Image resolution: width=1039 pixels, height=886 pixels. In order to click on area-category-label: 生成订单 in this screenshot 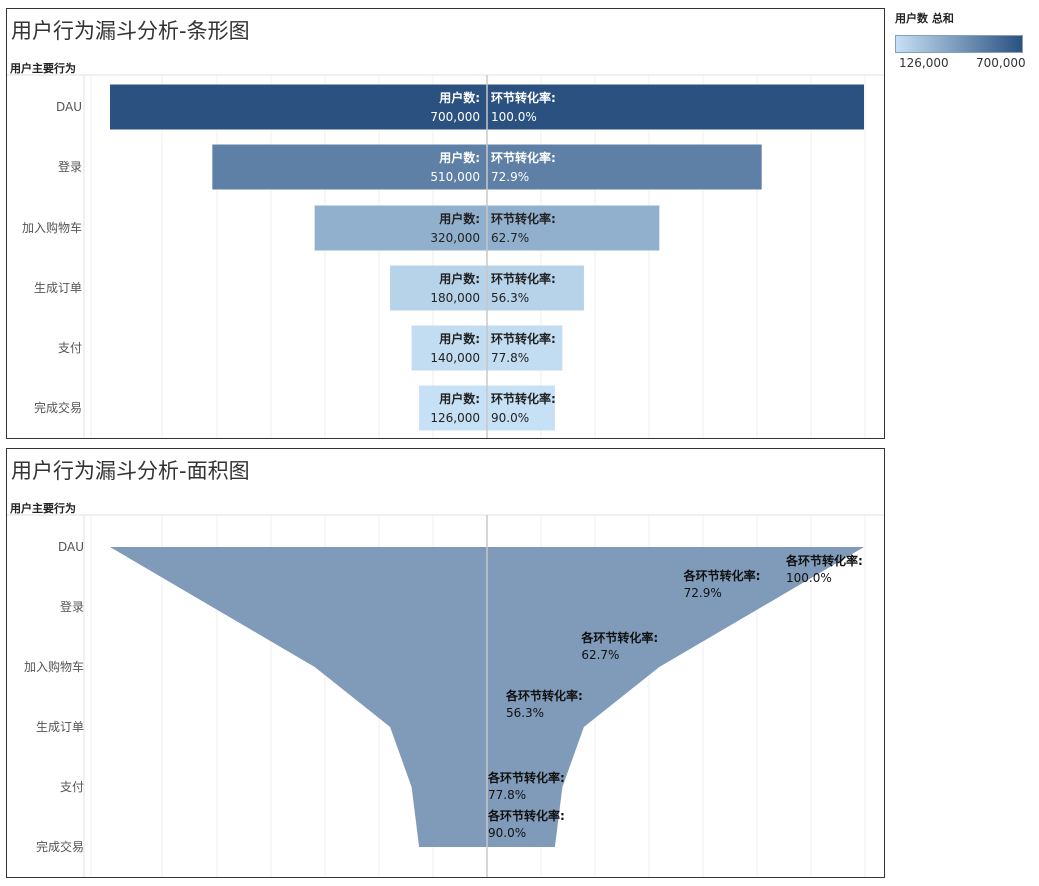, I will do `click(60, 727)`.